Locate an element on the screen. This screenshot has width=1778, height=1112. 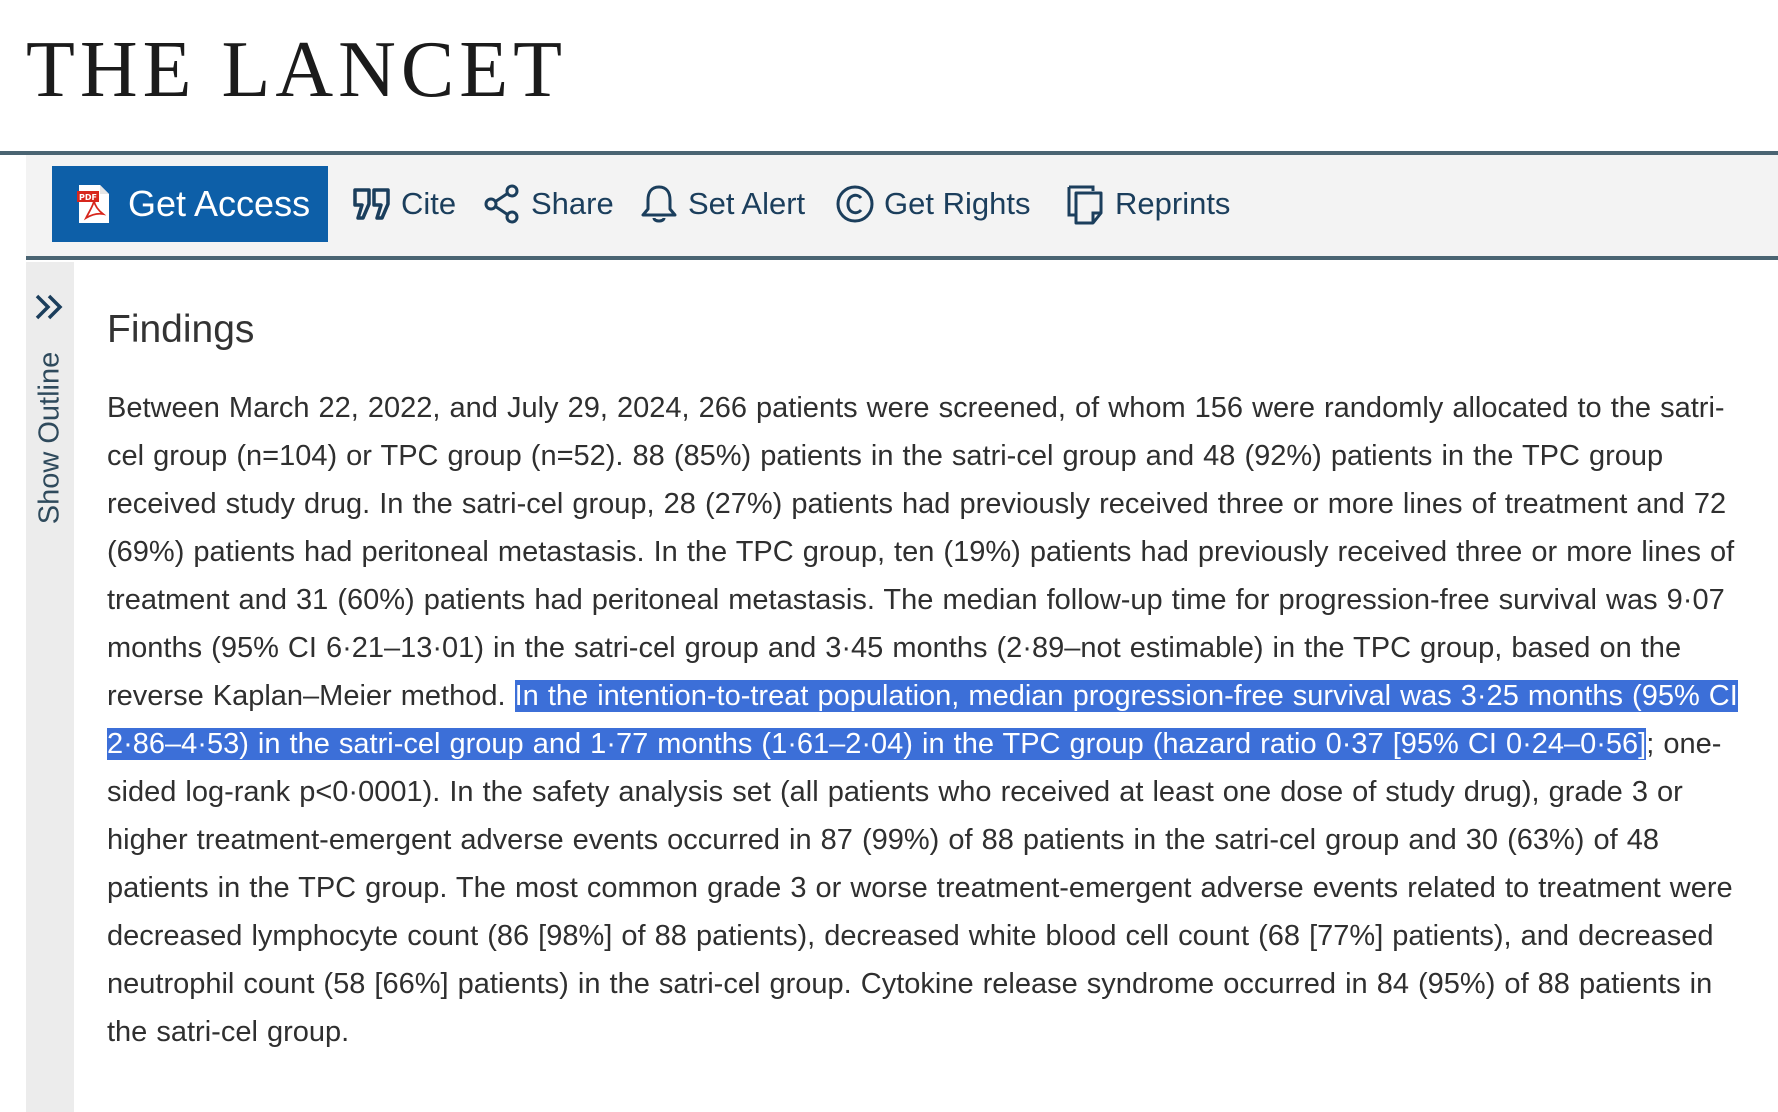
outline-sidebar is located at coordinates (50, 687).